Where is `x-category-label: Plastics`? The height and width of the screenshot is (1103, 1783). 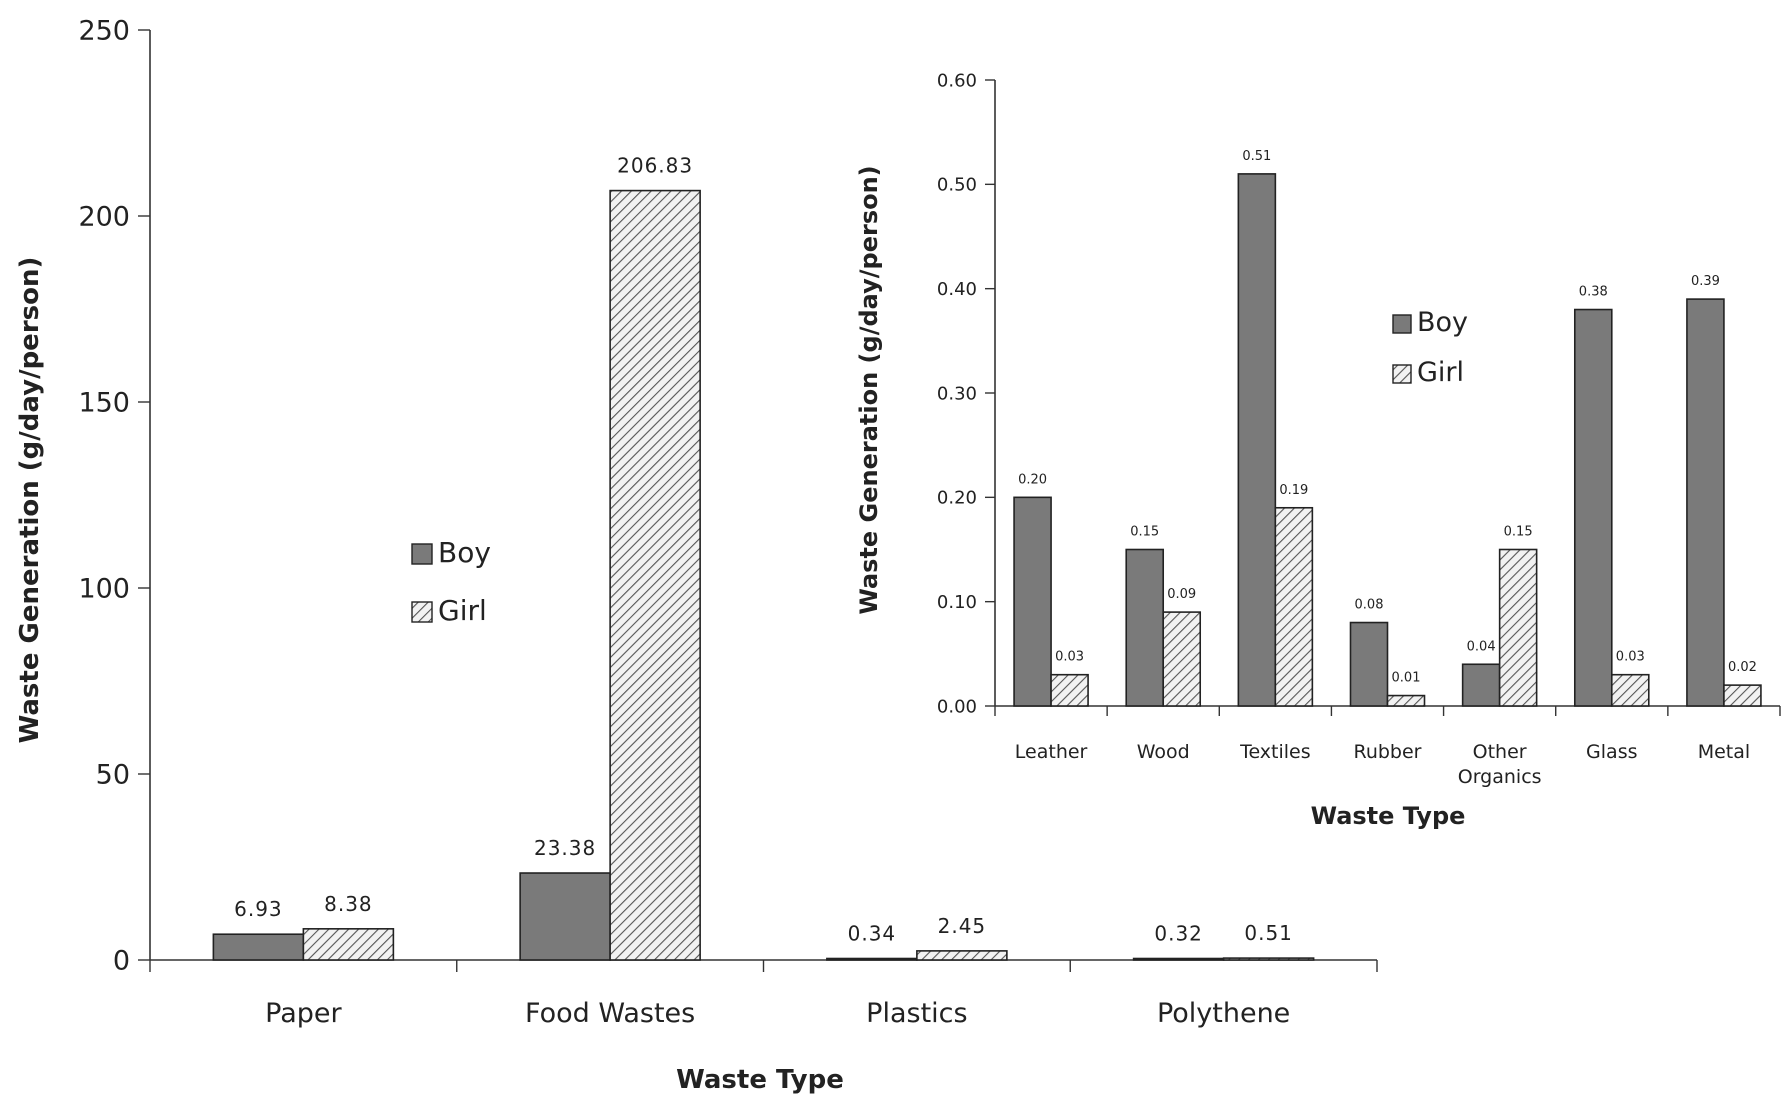
x-category-label: Plastics is located at coordinates (916, 1013).